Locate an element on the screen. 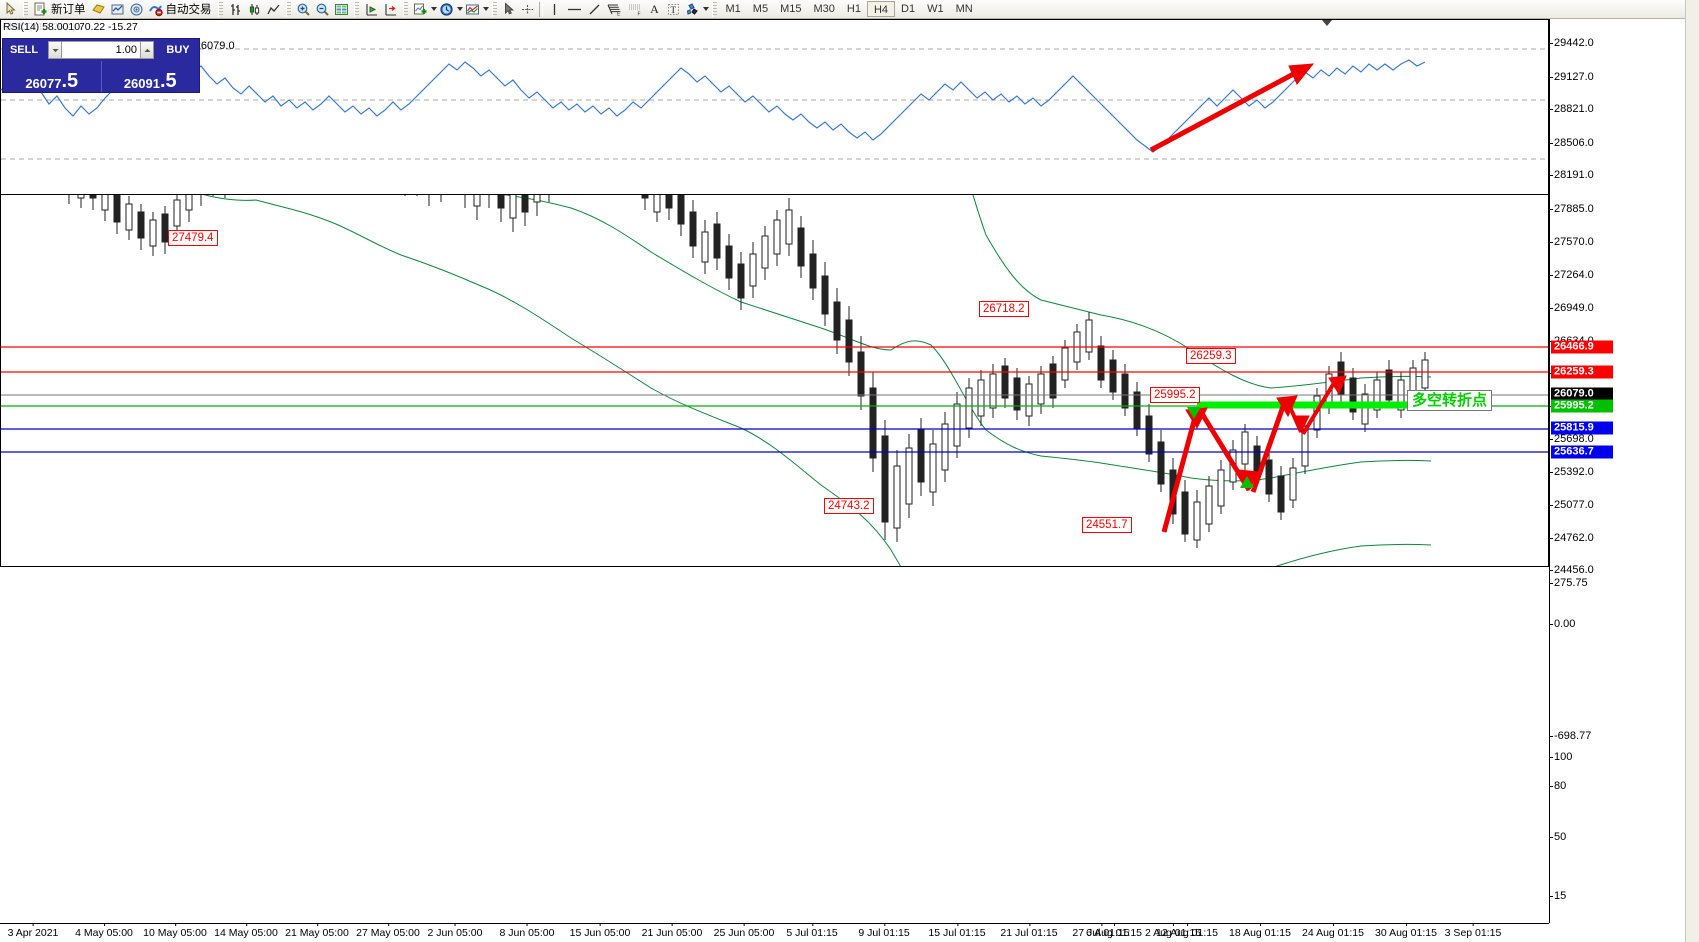  time-label-22: 3 Sep 01:15 is located at coordinates (1473, 931).